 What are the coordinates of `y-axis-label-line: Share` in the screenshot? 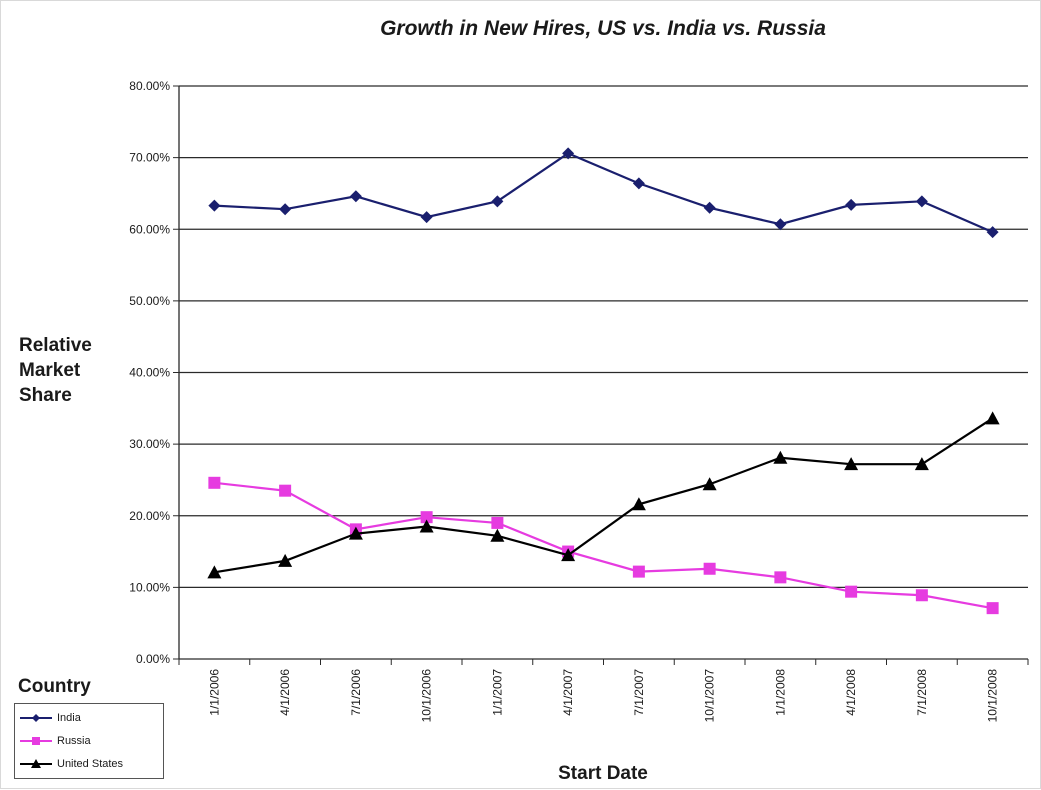 It's located at (45, 395).